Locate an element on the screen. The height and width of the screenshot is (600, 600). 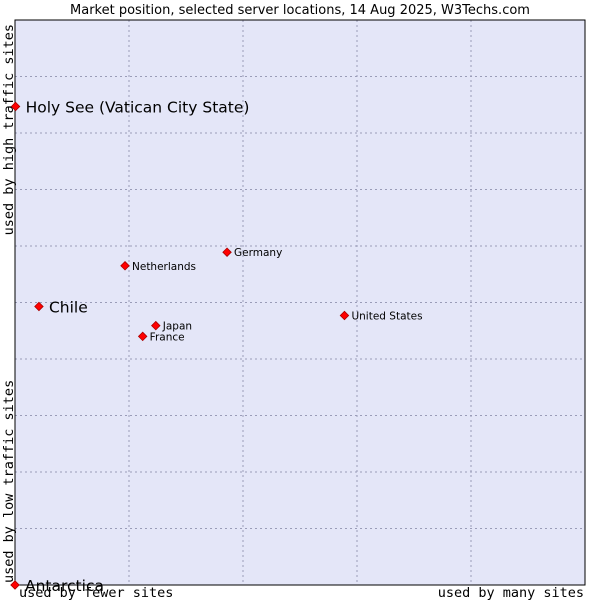
point-marker-antarctica is located at coordinates (15, 585).